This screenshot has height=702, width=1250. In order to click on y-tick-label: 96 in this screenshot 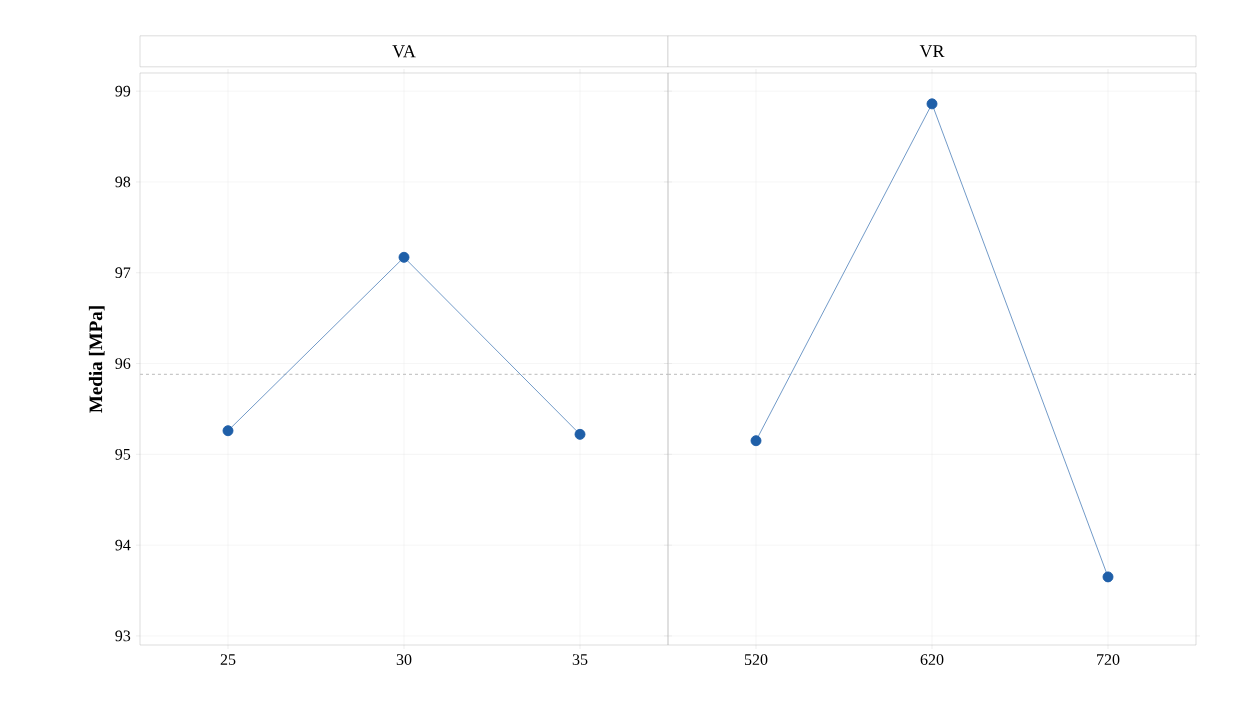, I will do `click(123, 363)`.